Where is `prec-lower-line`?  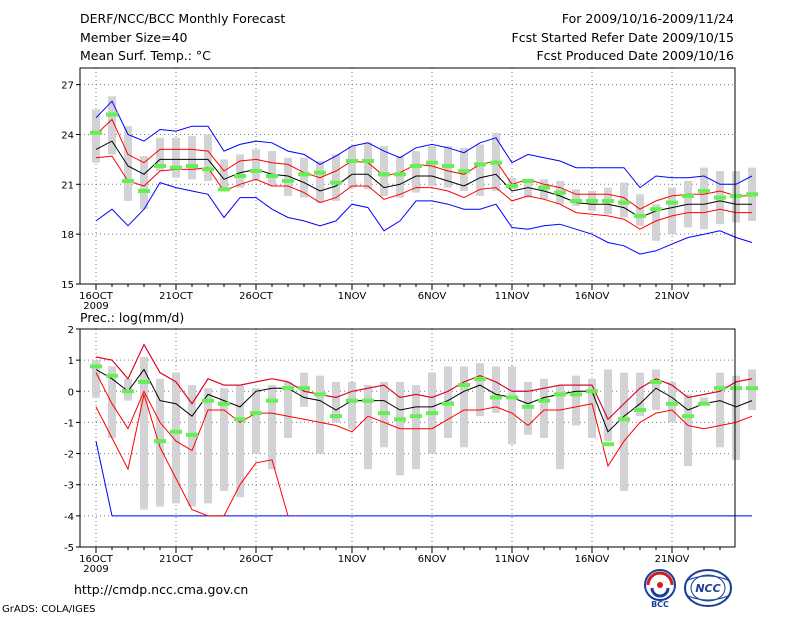 prec-lower-line is located at coordinates (424, 420).